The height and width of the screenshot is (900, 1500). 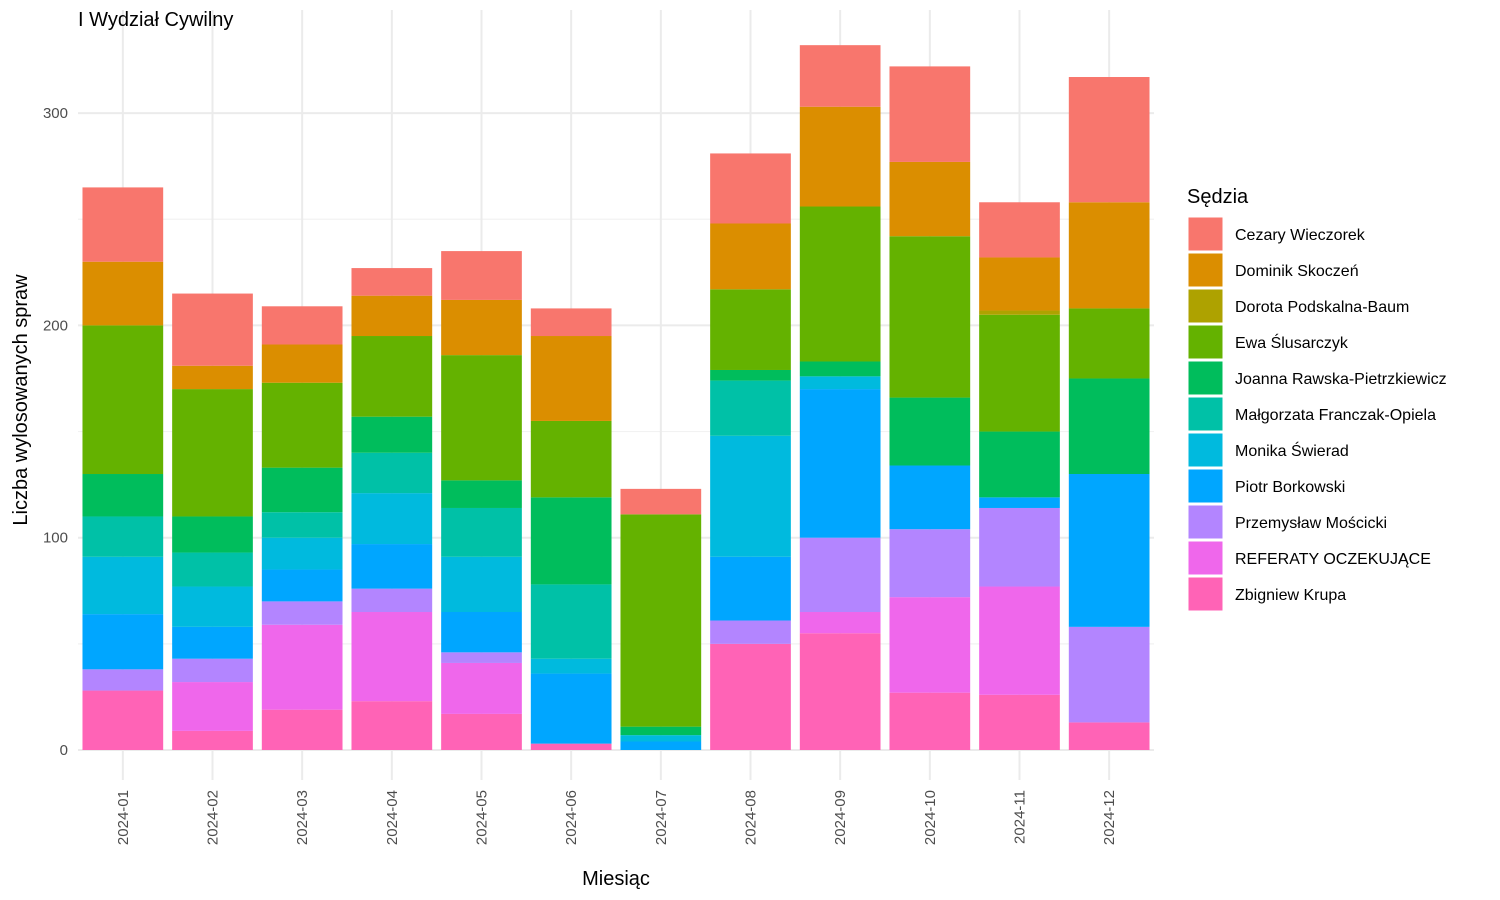 What do you see at coordinates (64, 750) in the screenshot?
I see `y-tick-label: 0` at bounding box center [64, 750].